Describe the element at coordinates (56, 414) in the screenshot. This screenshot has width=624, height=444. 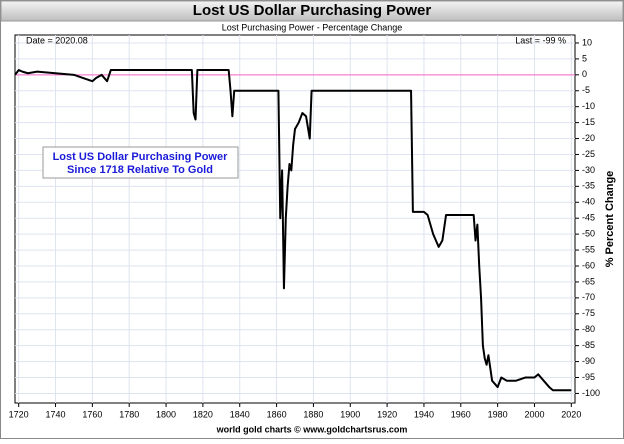
I see `x-tick-label: 1740` at that location.